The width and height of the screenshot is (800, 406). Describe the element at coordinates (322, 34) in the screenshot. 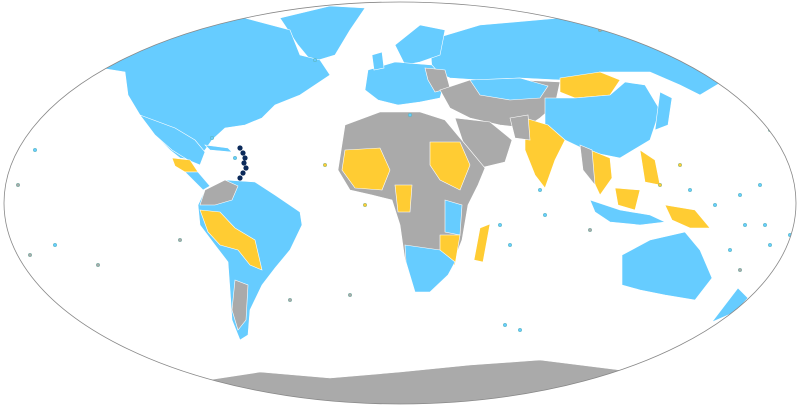

I see `greenland` at that location.